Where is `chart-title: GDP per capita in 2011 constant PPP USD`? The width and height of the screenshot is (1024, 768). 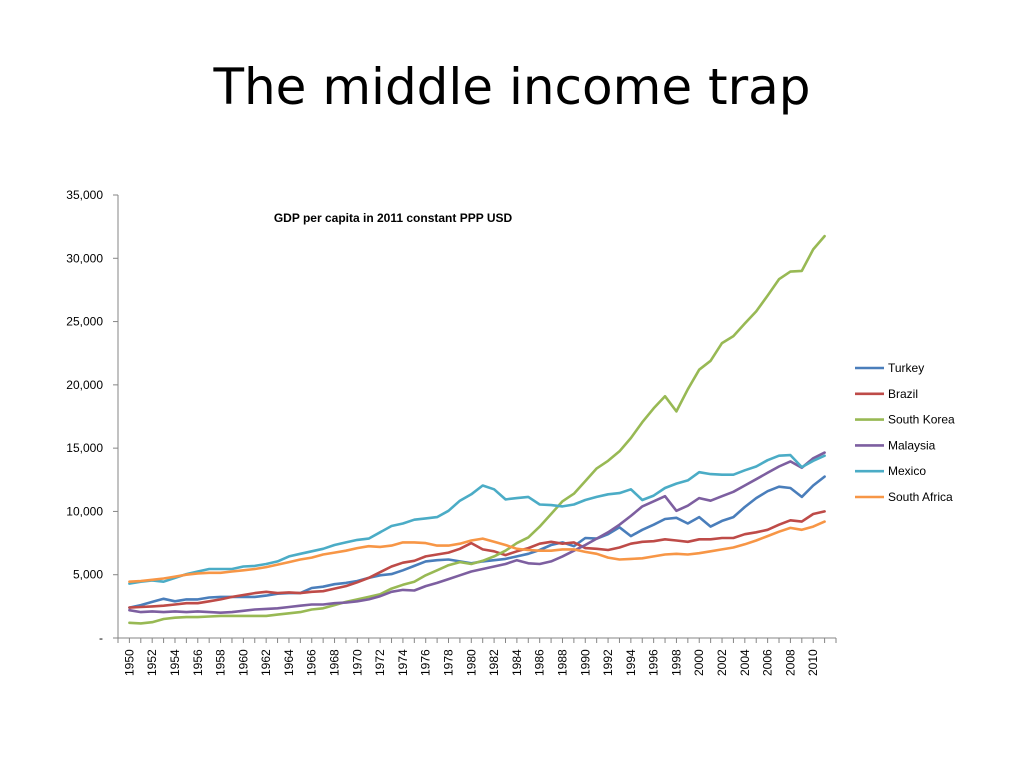
chart-title: GDP per capita in 2011 constant PPP USD is located at coordinates (393, 218).